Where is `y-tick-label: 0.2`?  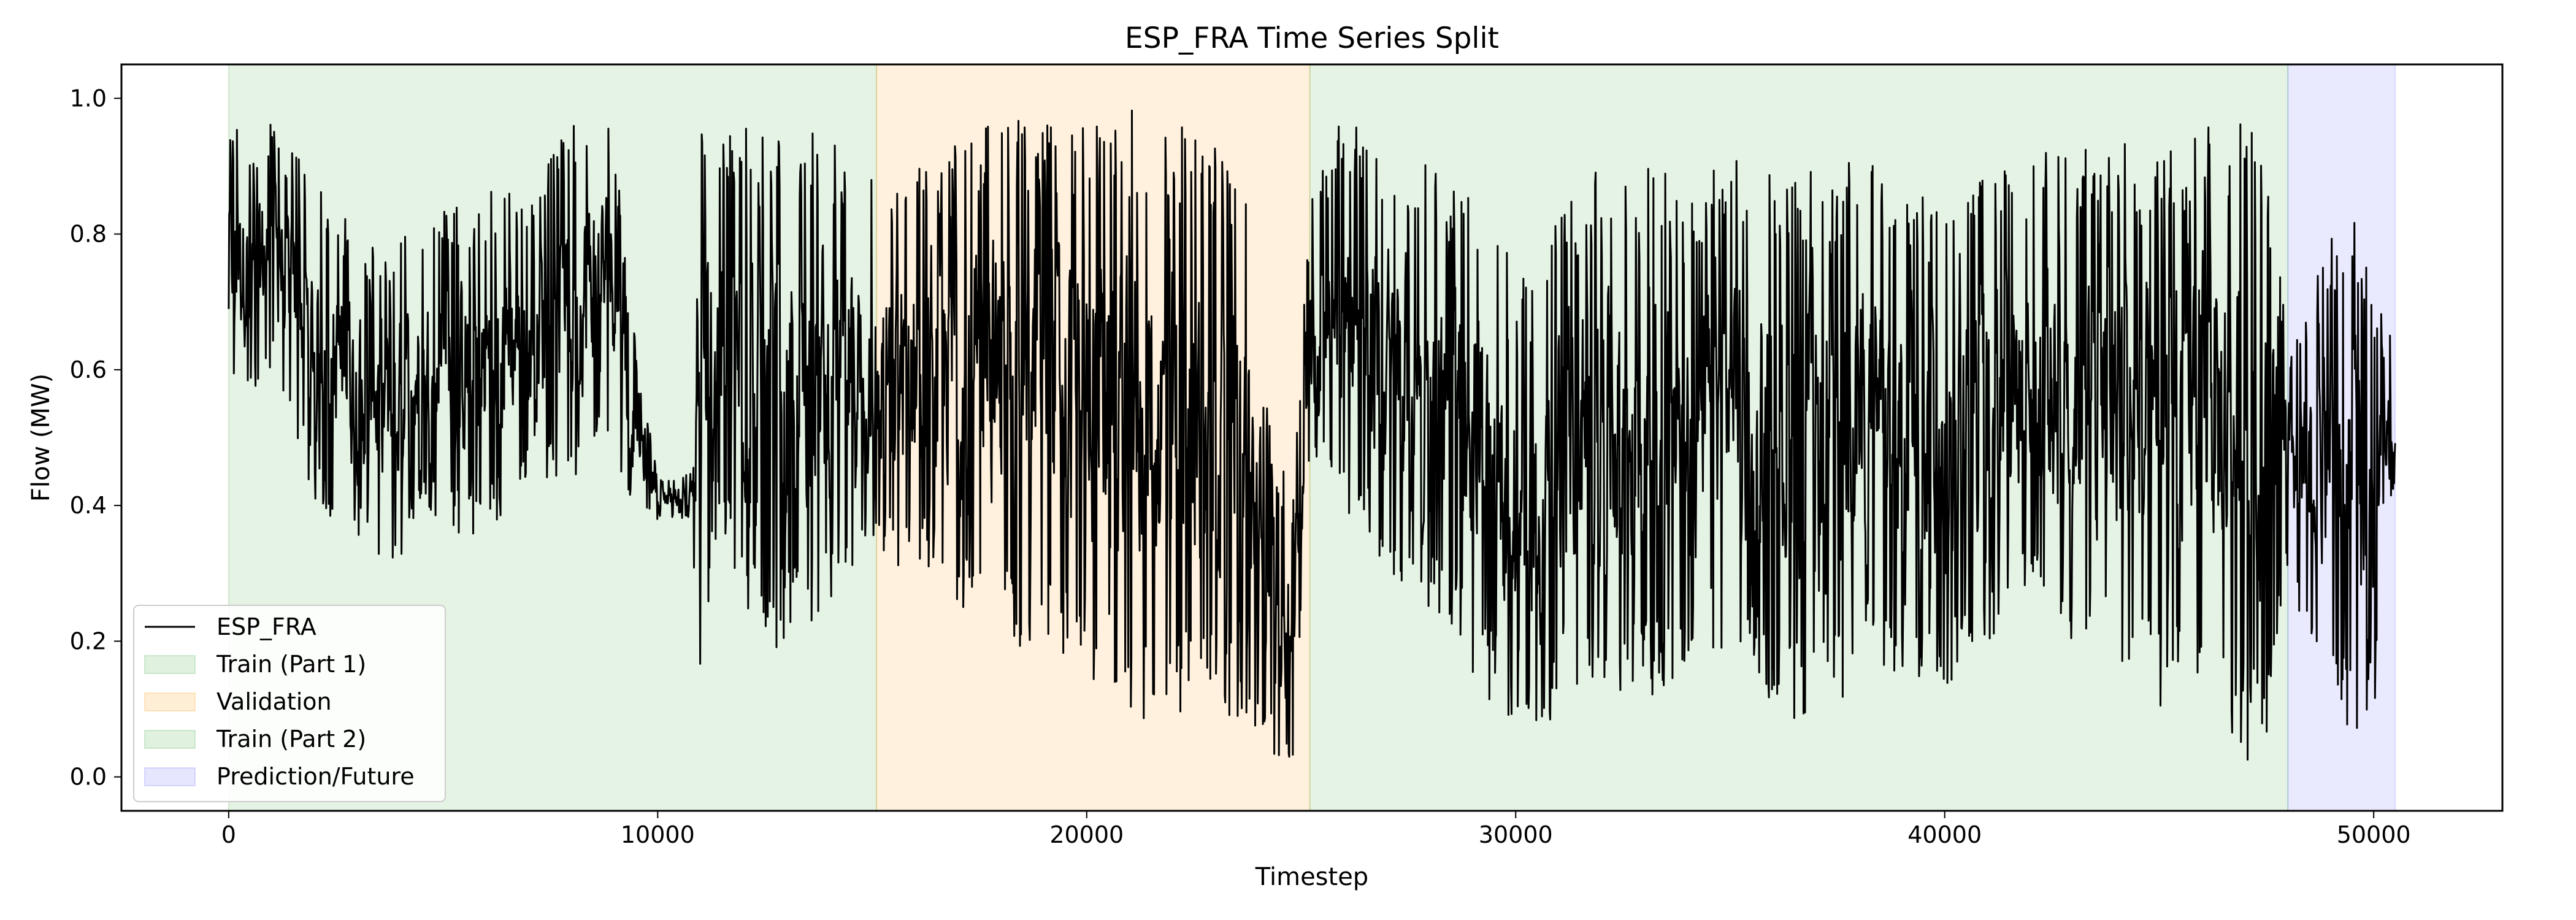 y-tick-label: 0.2 is located at coordinates (88, 640).